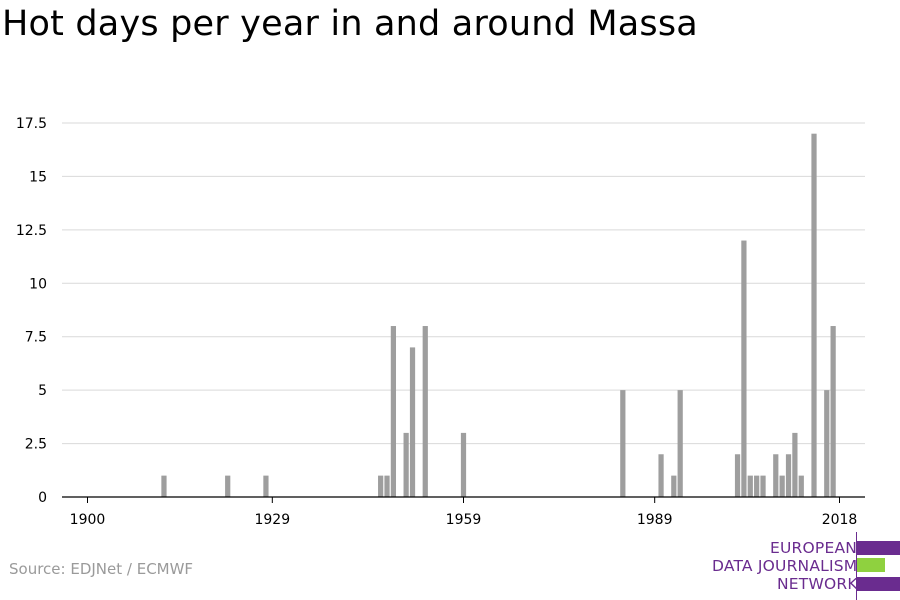 The height and width of the screenshot is (600, 900). What do you see at coordinates (88, 520) in the screenshot?
I see `x-tick-label: 1900` at bounding box center [88, 520].